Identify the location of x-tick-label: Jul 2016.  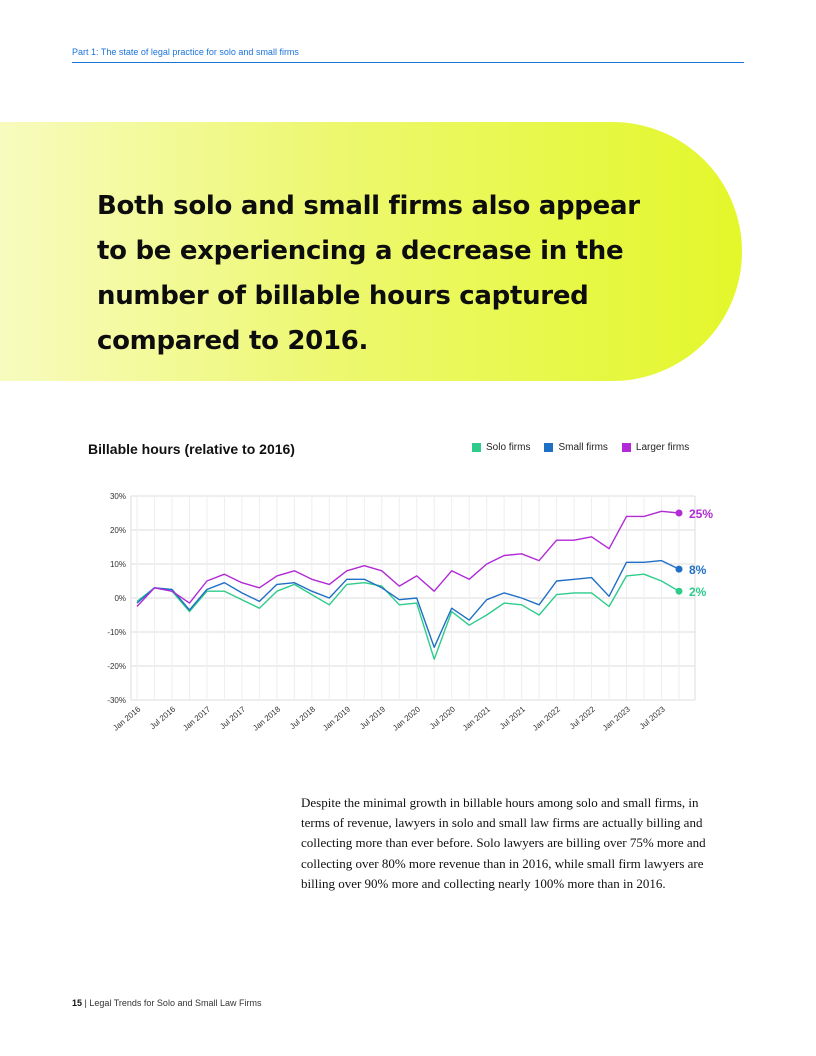
(162, 717).